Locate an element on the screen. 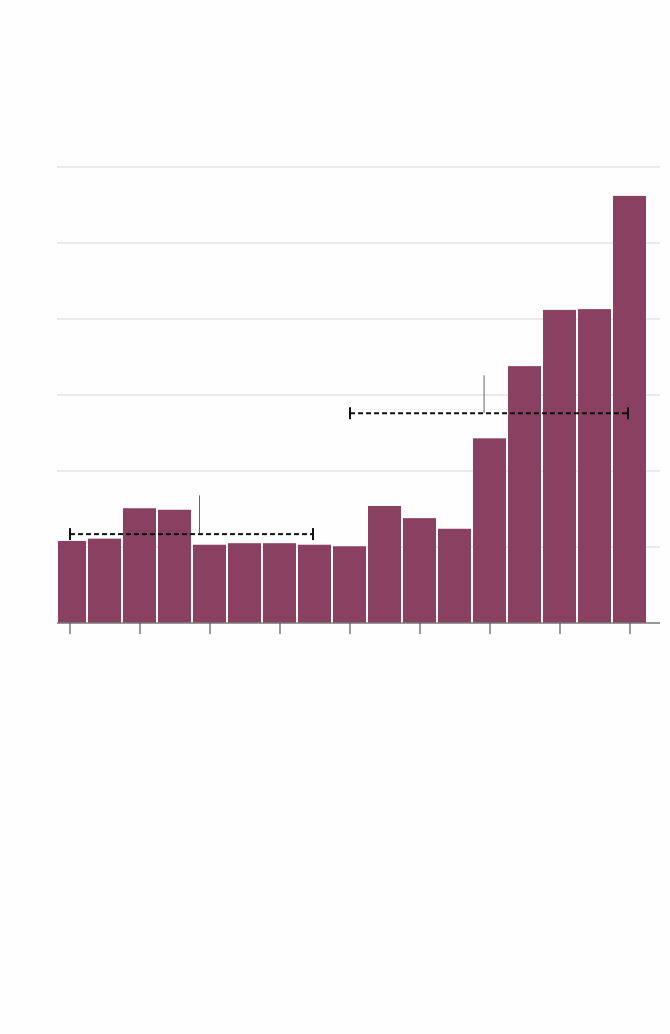 This screenshot has height=1034, width=670. annotations is located at coordinates (349, 458).